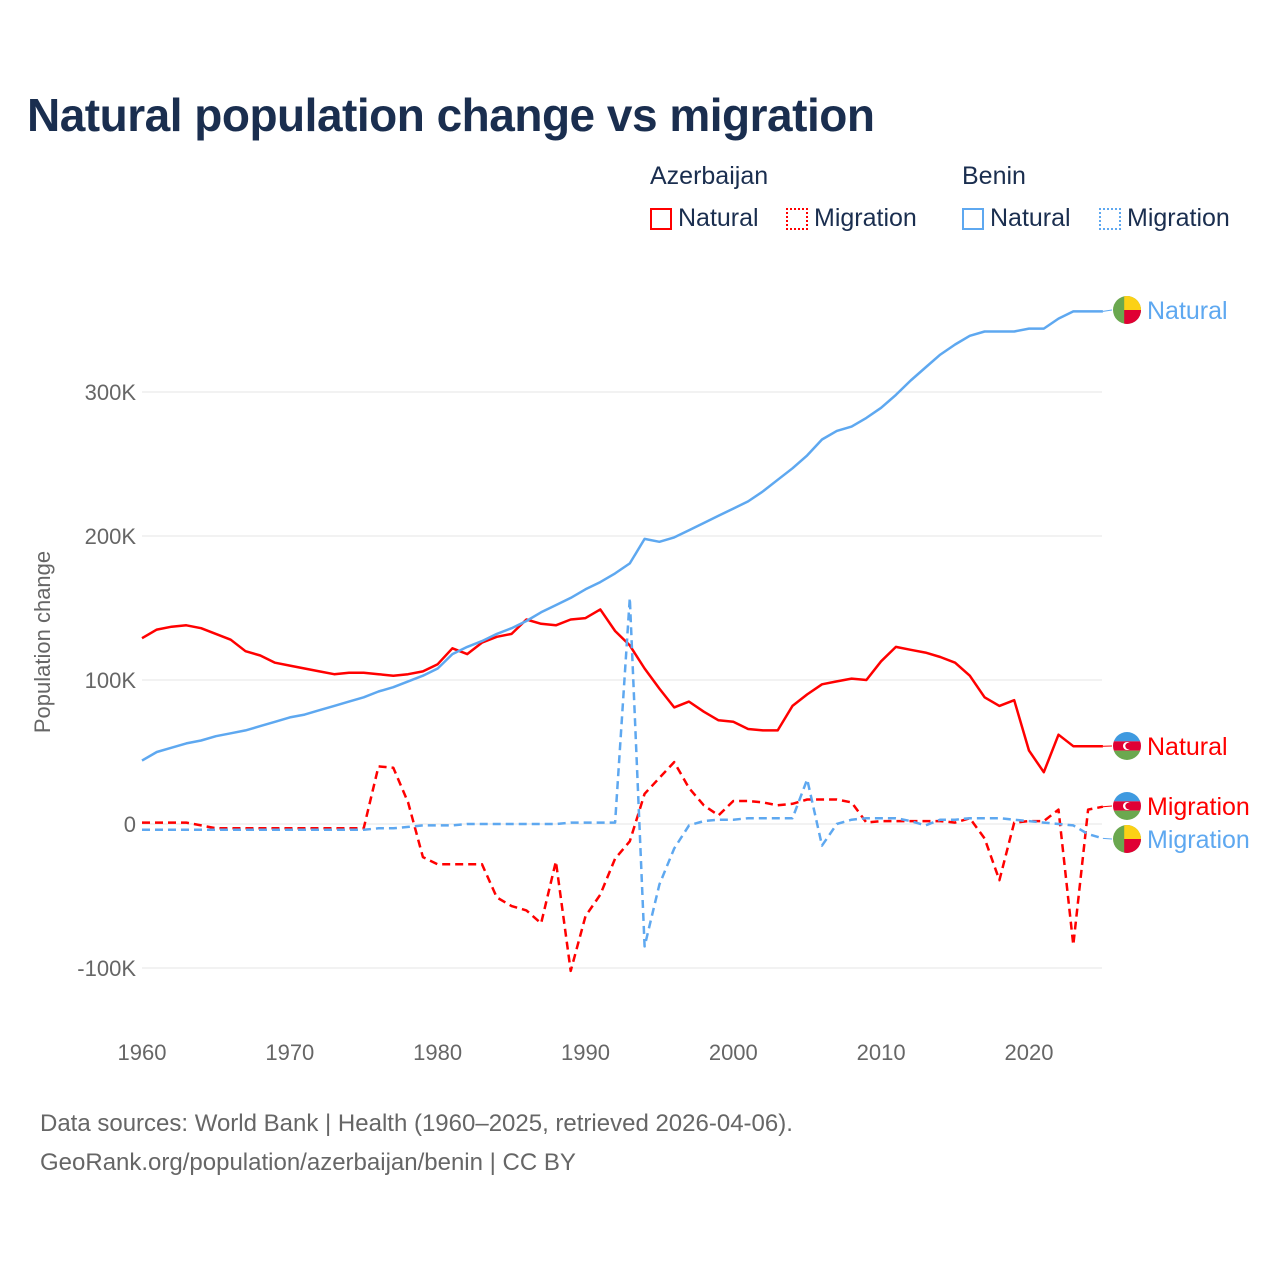 This screenshot has height=1280, width=1280. I want to click on x-tick-label: 1970, so click(289, 1052).